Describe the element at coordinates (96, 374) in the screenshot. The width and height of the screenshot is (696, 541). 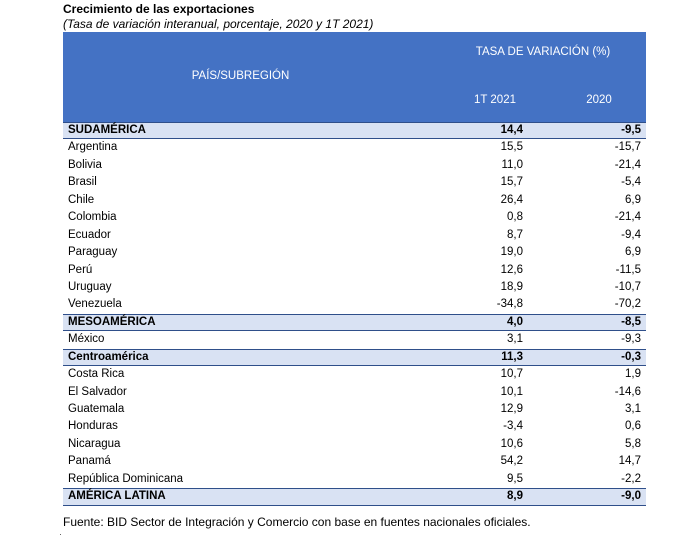
I see `row-label: Costa Rica` at that location.